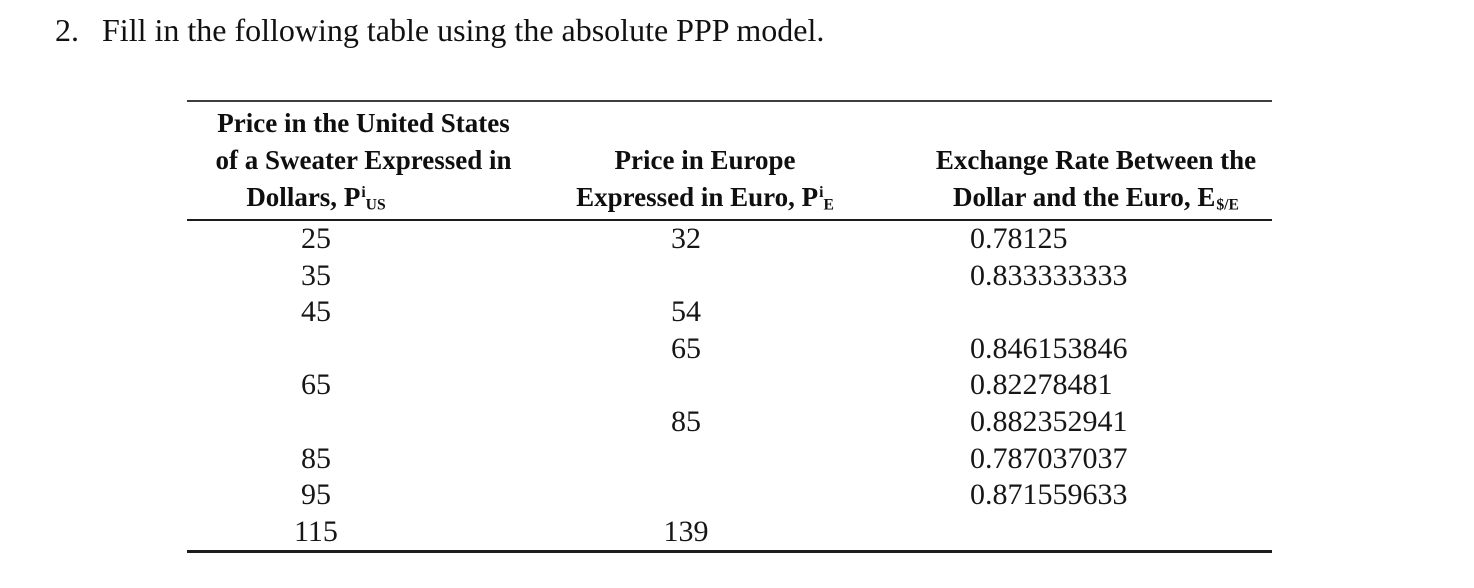  I want to click on cell-us-price: 65, so click(316, 385).